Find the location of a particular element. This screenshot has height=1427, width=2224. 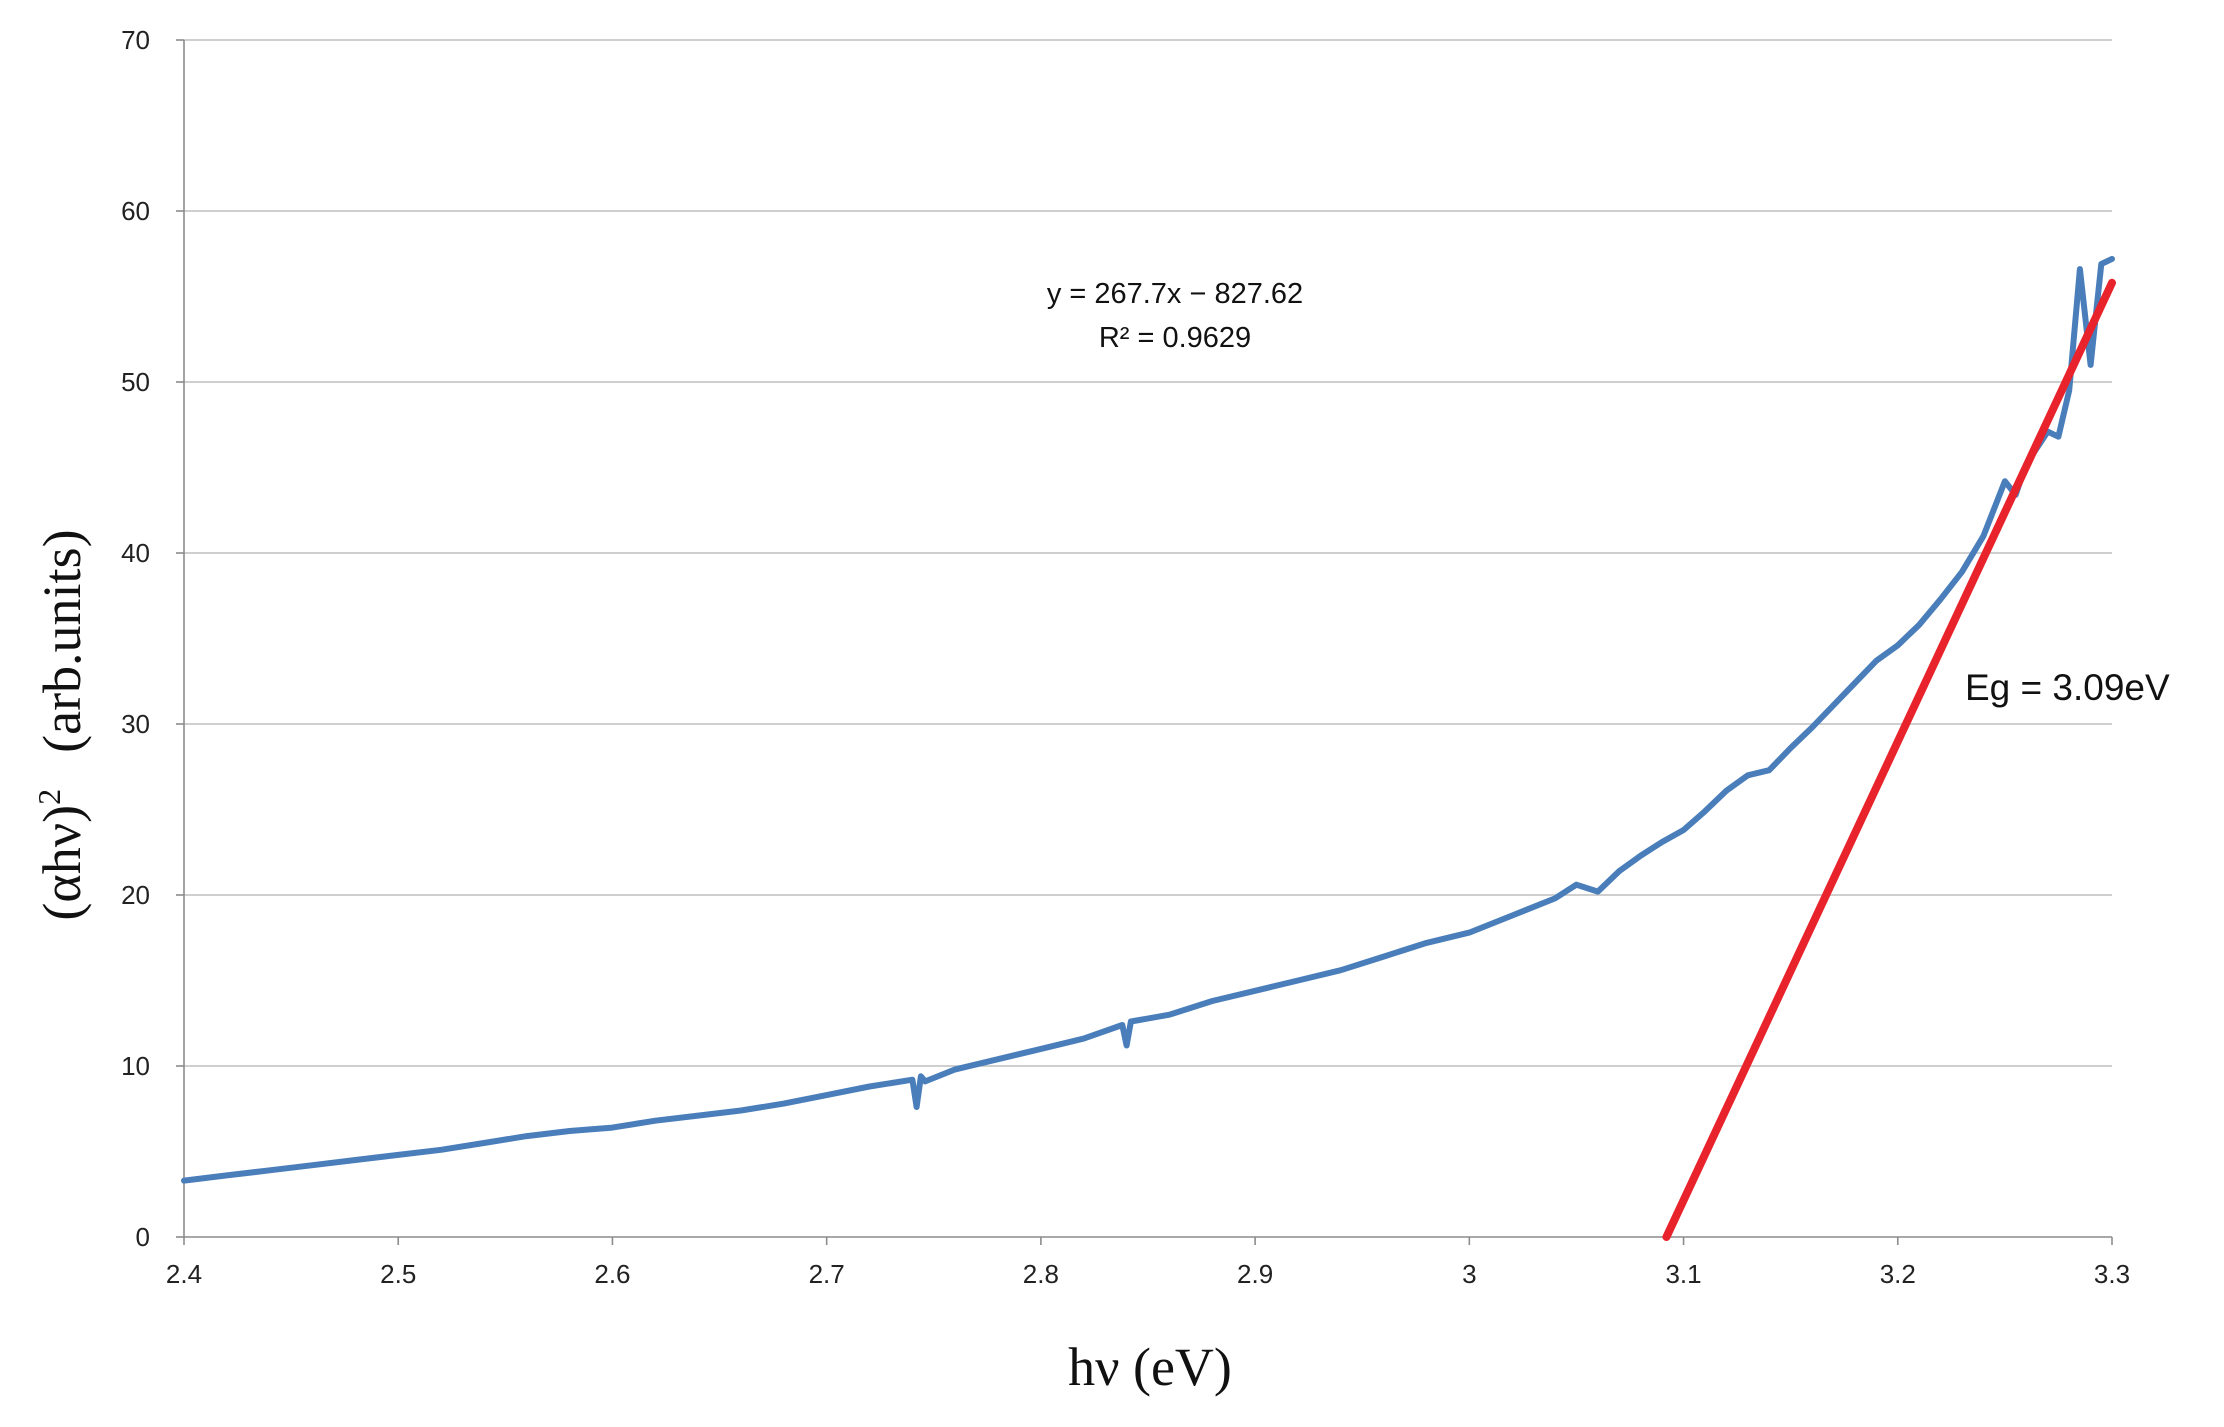

x-tick-label-2: 2.6 is located at coordinates (612, 1274).